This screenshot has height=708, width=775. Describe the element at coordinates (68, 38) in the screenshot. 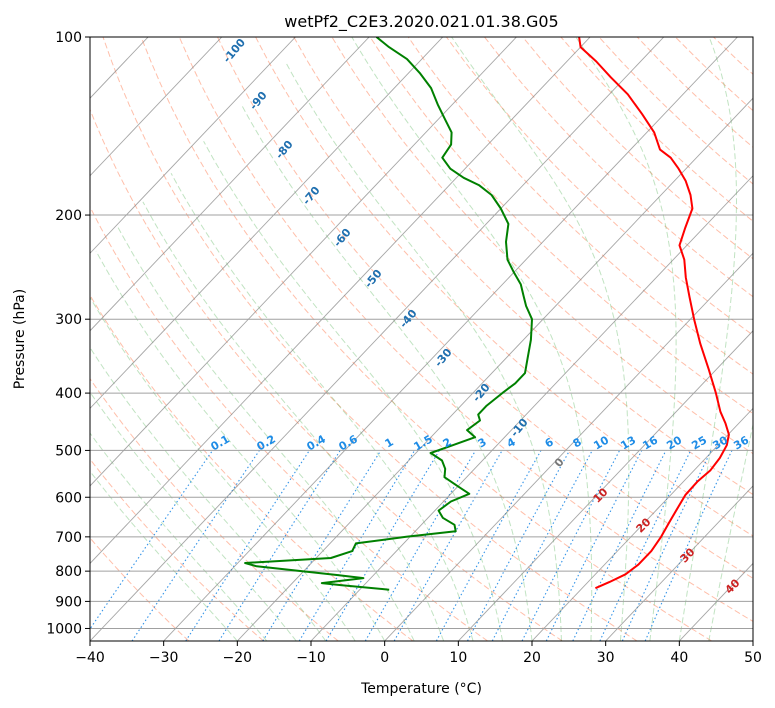

I see `y-tick-label: 100` at that location.